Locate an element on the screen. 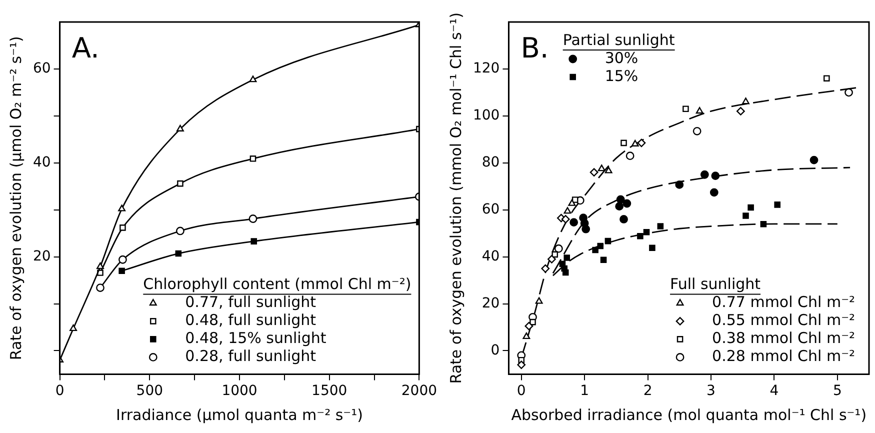 The height and width of the screenshot is (433, 875). x-tick-label: 3 is located at coordinates (711, 391).